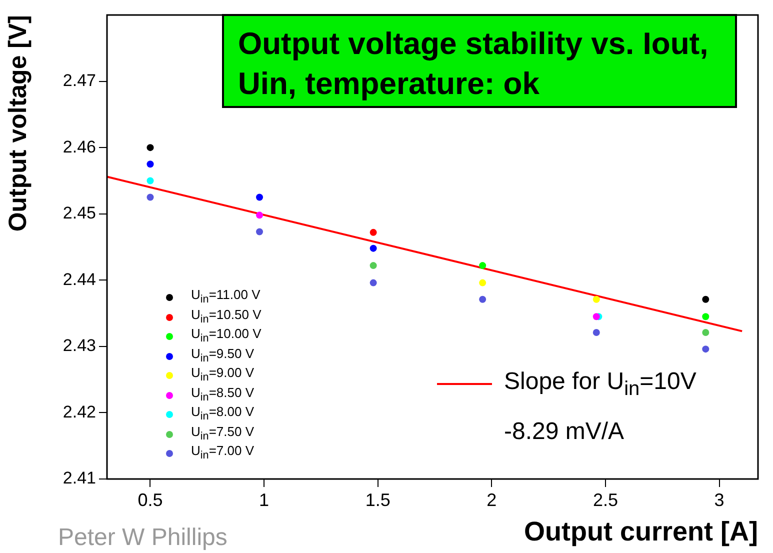 The width and height of the screenshot is (773, 553). Describe the element at coordinates (479, 61) in the screenshot. I see `text: Output voltage stability vs. Iout, Uin, temperature: ok` at that location.